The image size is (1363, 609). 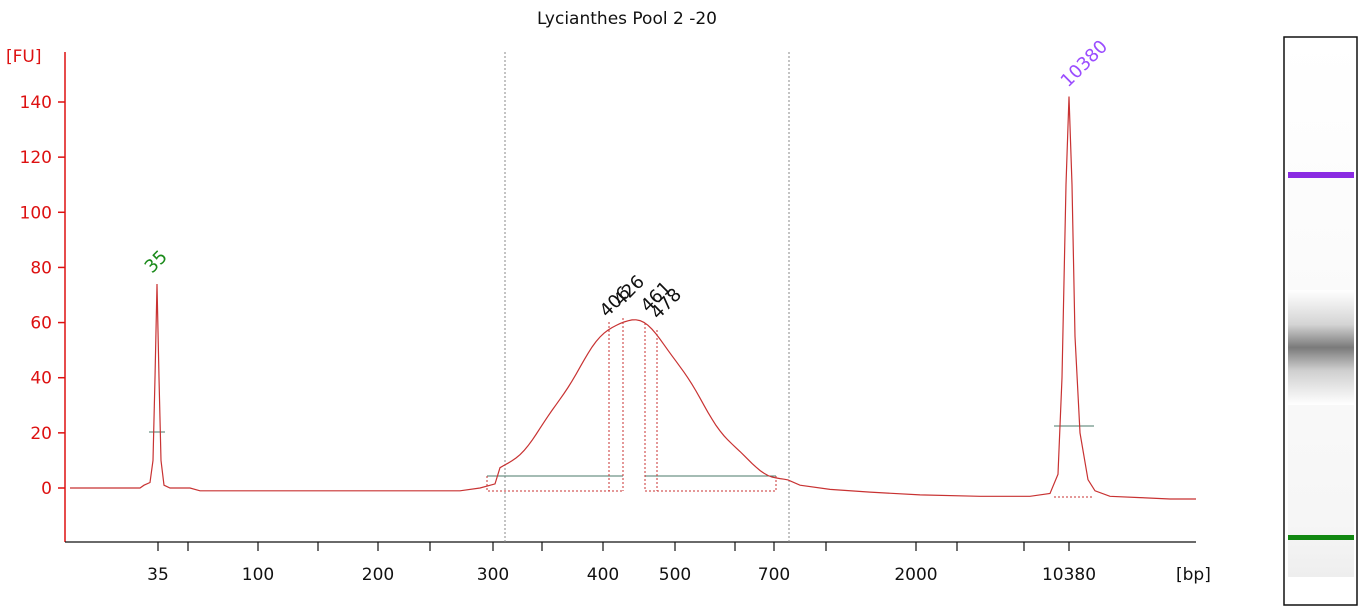 What do you see at coordinates (1069, 575) in the screenshot?
I see `x-tick-label: 10380` at bounding box center [1069, 575].